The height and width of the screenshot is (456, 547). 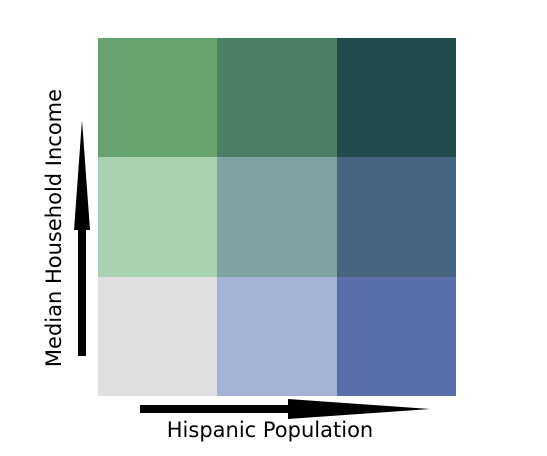 I want to click on legend-cell-r3-c3, so click(x=396, y=336).